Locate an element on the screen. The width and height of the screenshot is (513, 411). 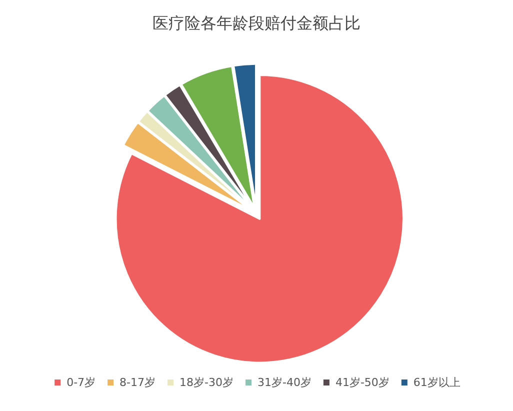
legend-label: 18岁-30岁 is located at coordinates (207, 382).